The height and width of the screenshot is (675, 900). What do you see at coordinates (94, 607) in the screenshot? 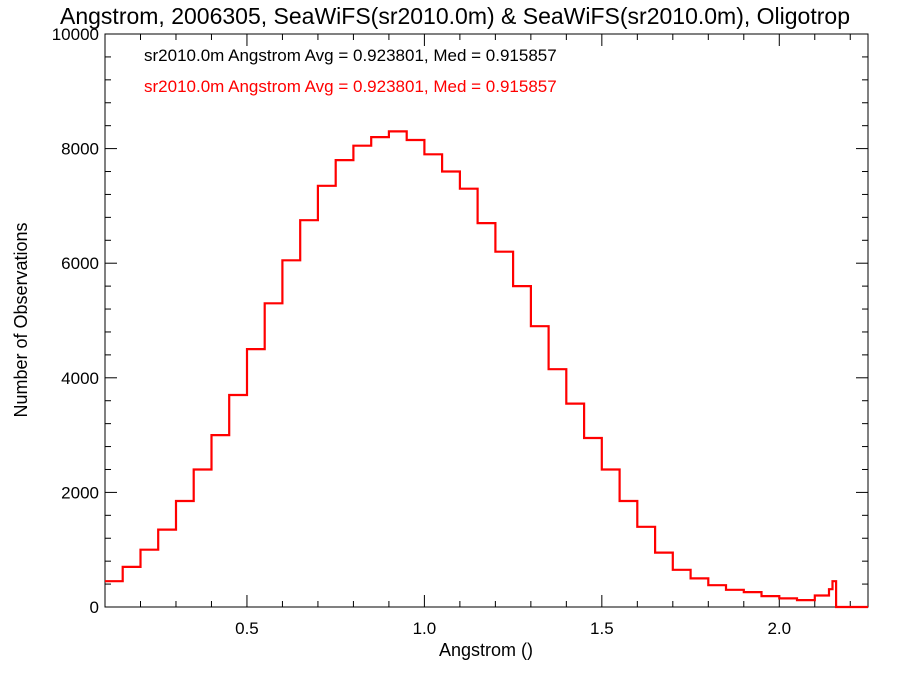
I see `y-tick-label: 0` at bounding box center [94, 607].